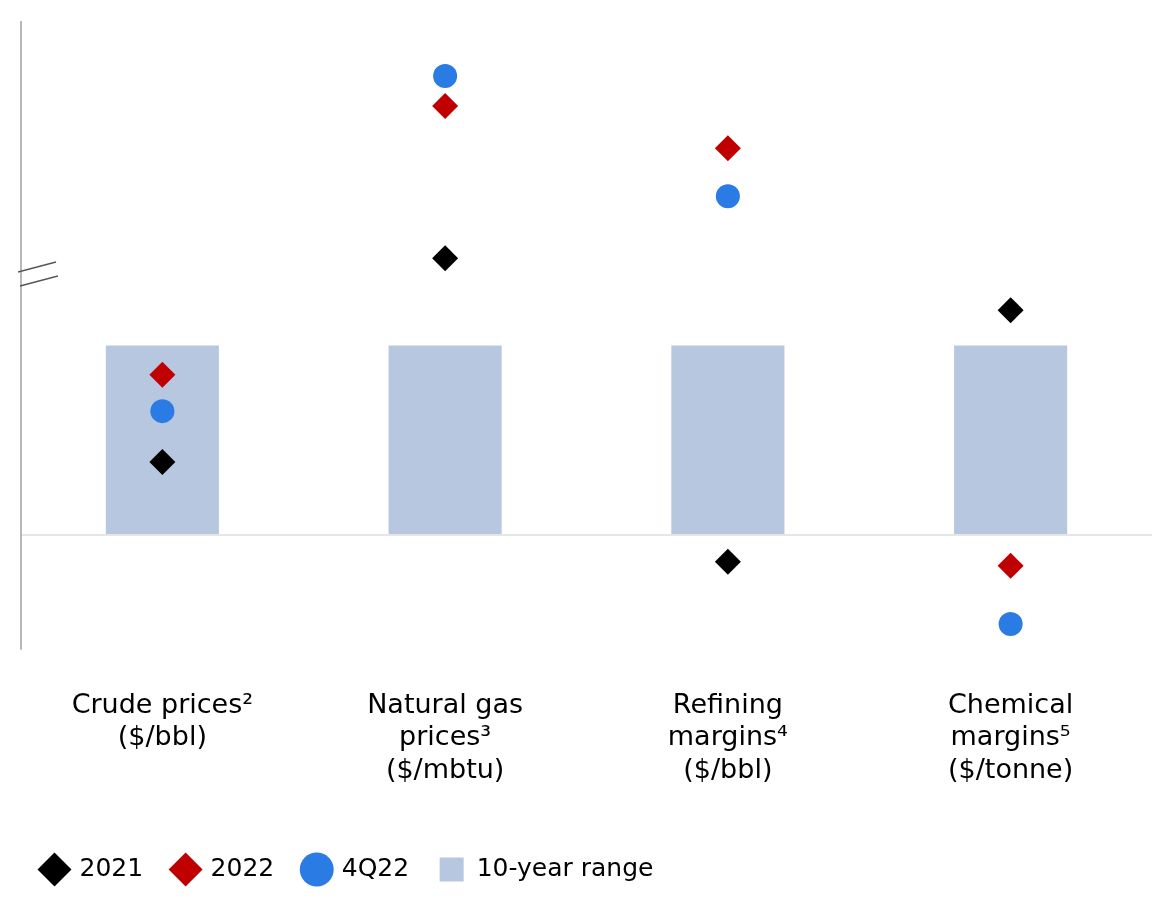 This screenshot has width=1173, height=900. Describe the element at coordinates (111, 867) in the screenshot. I see `legend-label: 2021` at that location.